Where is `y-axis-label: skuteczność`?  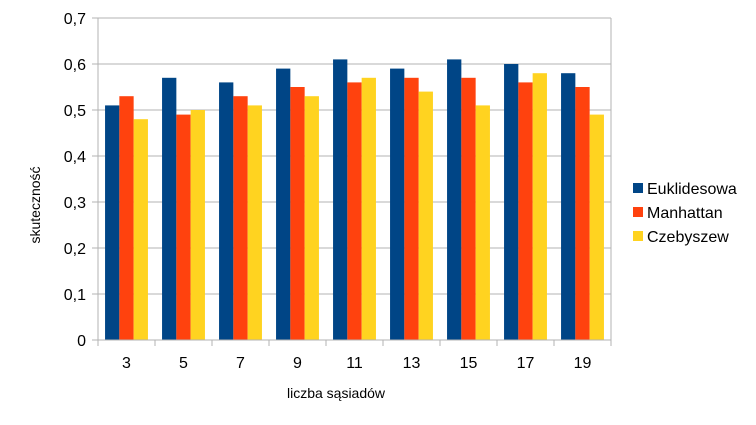
y-axis-label: skuteczność is located at coordinates (35, 204).